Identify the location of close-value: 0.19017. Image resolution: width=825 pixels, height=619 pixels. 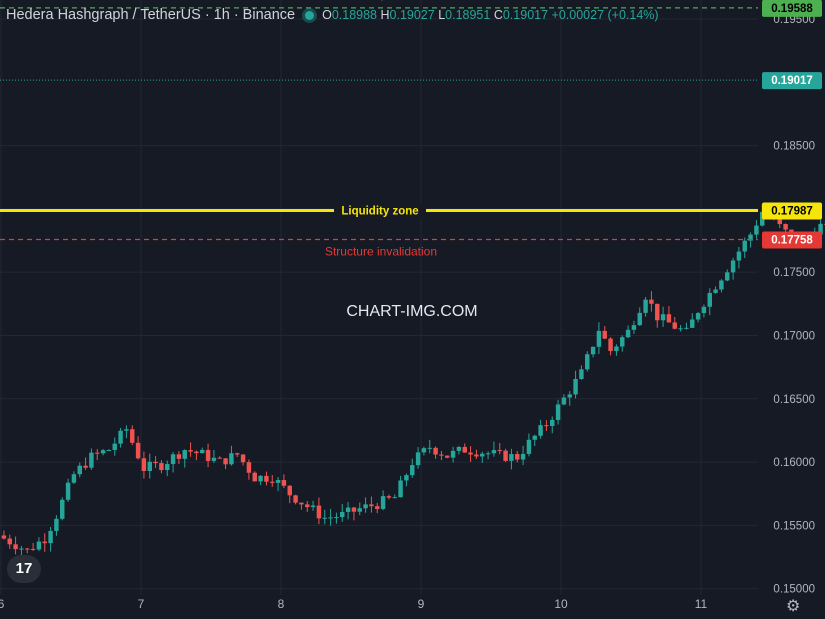
(525, 15).